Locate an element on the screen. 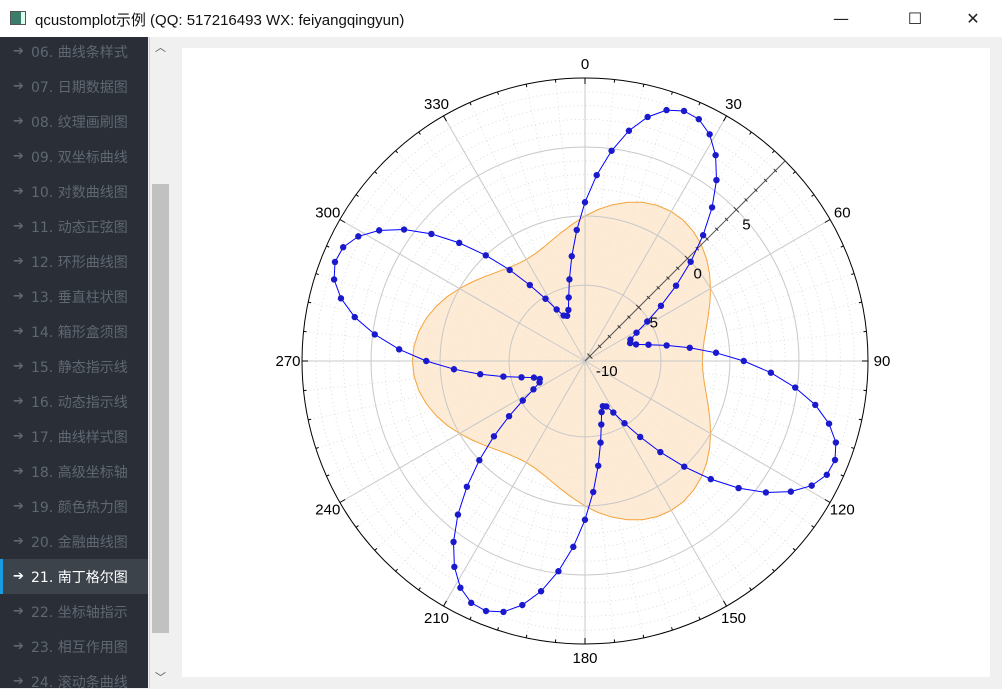 This screenshot has height=689, width=1002. sidebar-item: ➔22. 坐标轴指示 is located at coordinates (74, 611).